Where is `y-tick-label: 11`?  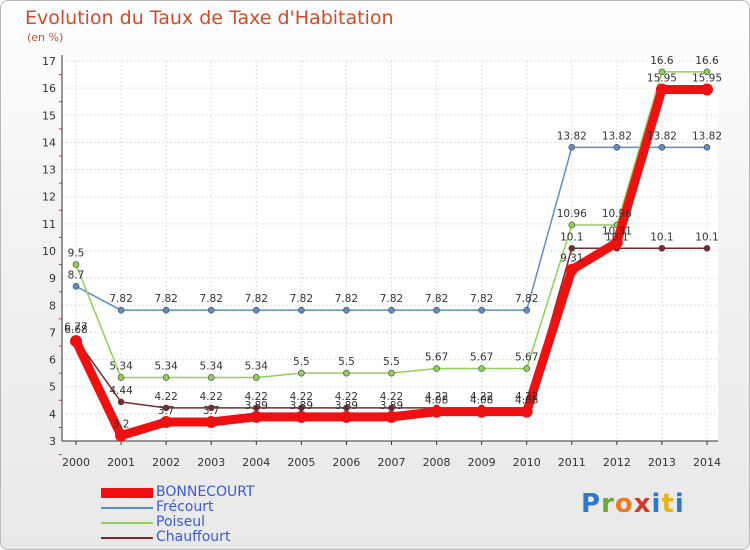 y-tick-label: 11 is located at coordinates (49, 224).